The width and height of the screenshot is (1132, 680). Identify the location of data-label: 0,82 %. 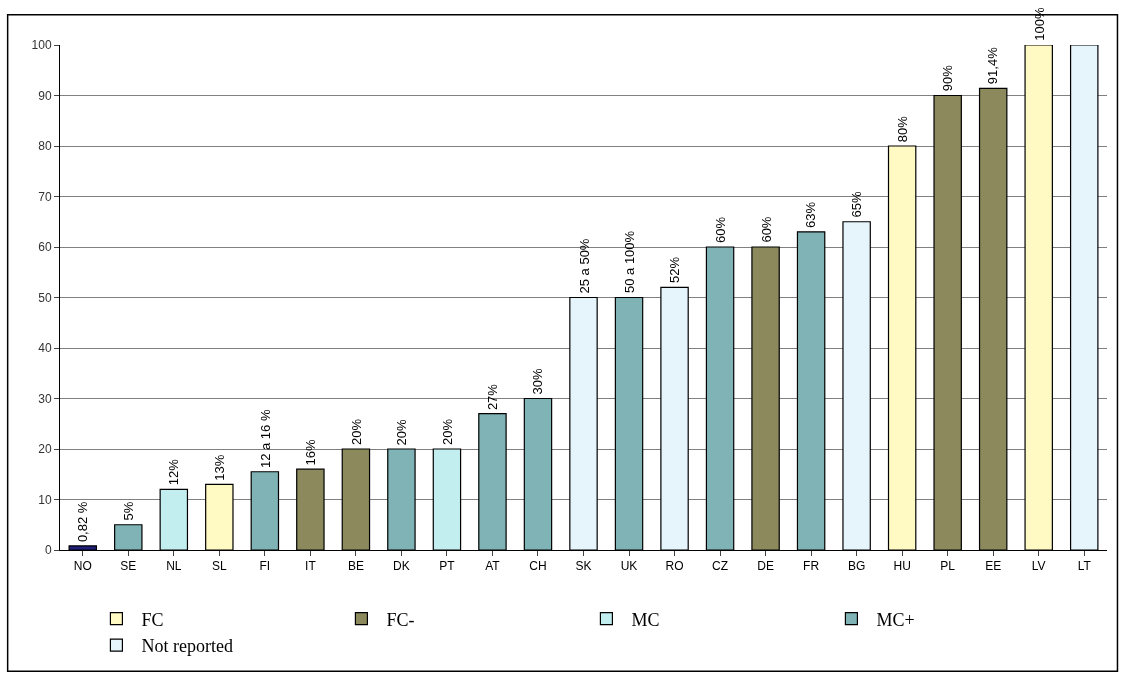
(83, 522).